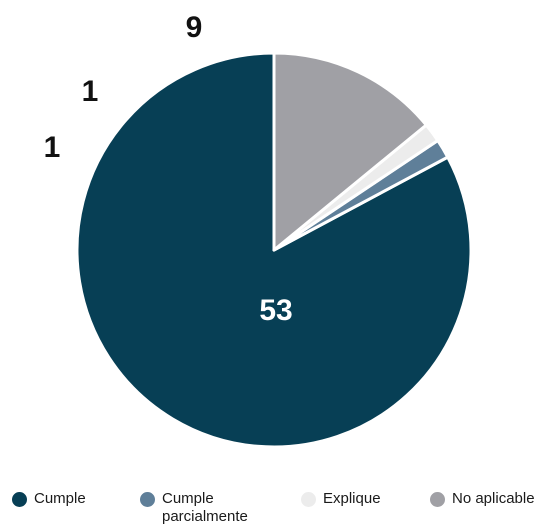 The height and width of the screenshot is (528, 547). Describe the element at coordinates (350, 151) in the screenshot. I see `slice-no-aplicable` at that location.